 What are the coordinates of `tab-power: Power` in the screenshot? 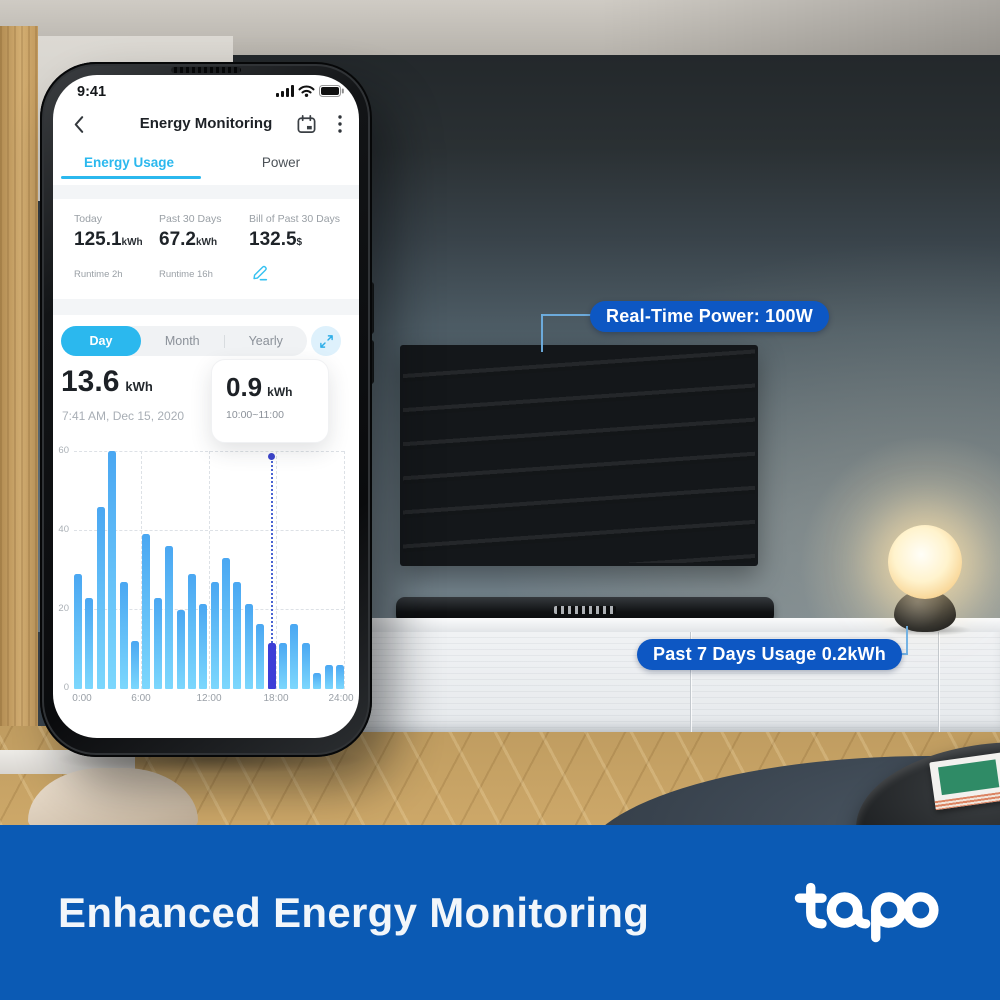 It's located at (281, 162).